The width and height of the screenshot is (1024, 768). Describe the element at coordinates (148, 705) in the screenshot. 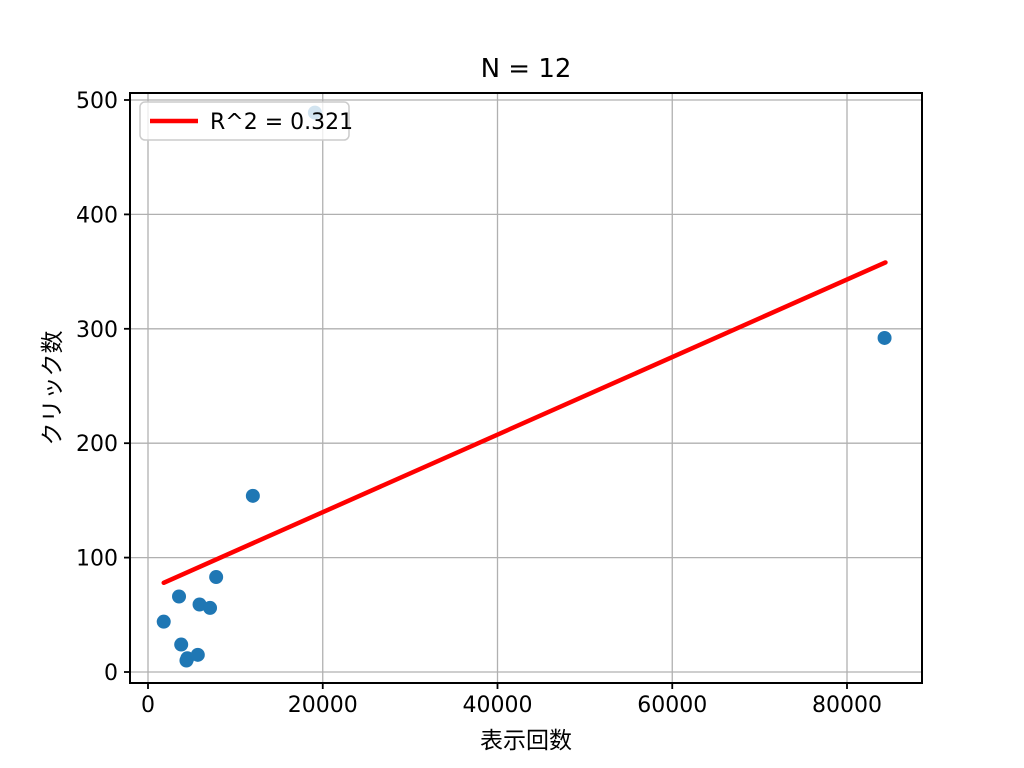

I see `x-tick-label: 0` at that location.